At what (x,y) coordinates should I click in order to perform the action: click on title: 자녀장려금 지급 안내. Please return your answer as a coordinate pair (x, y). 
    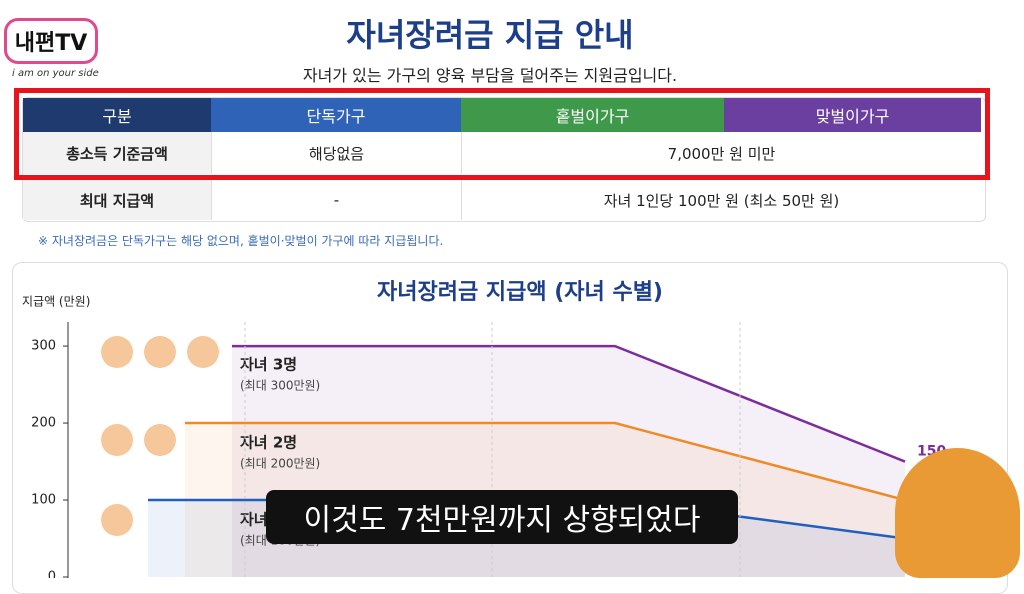
    Looking at the image, I should click on (490, 35).